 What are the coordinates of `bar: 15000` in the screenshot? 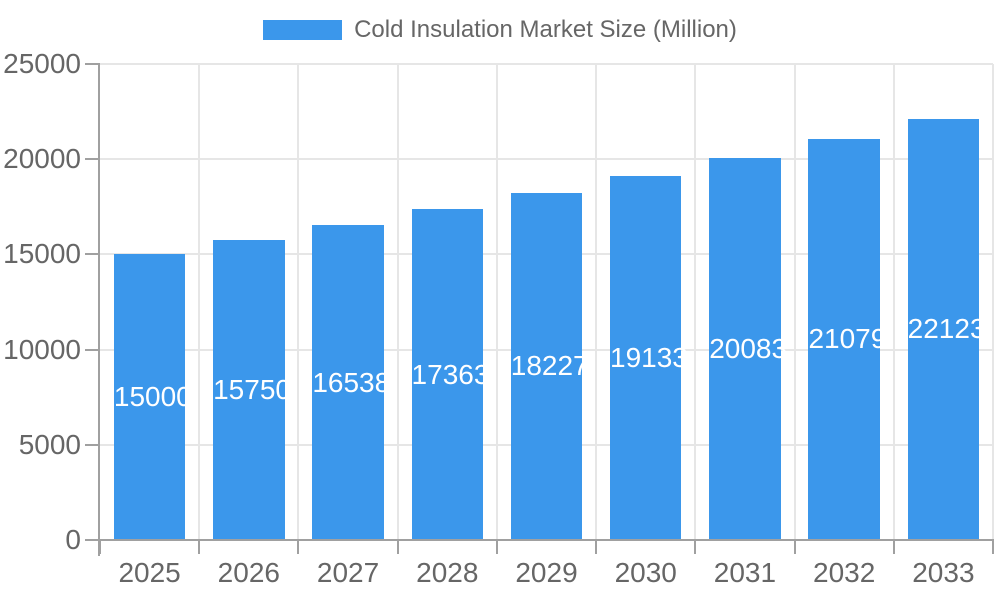 It's located at (152, 397).